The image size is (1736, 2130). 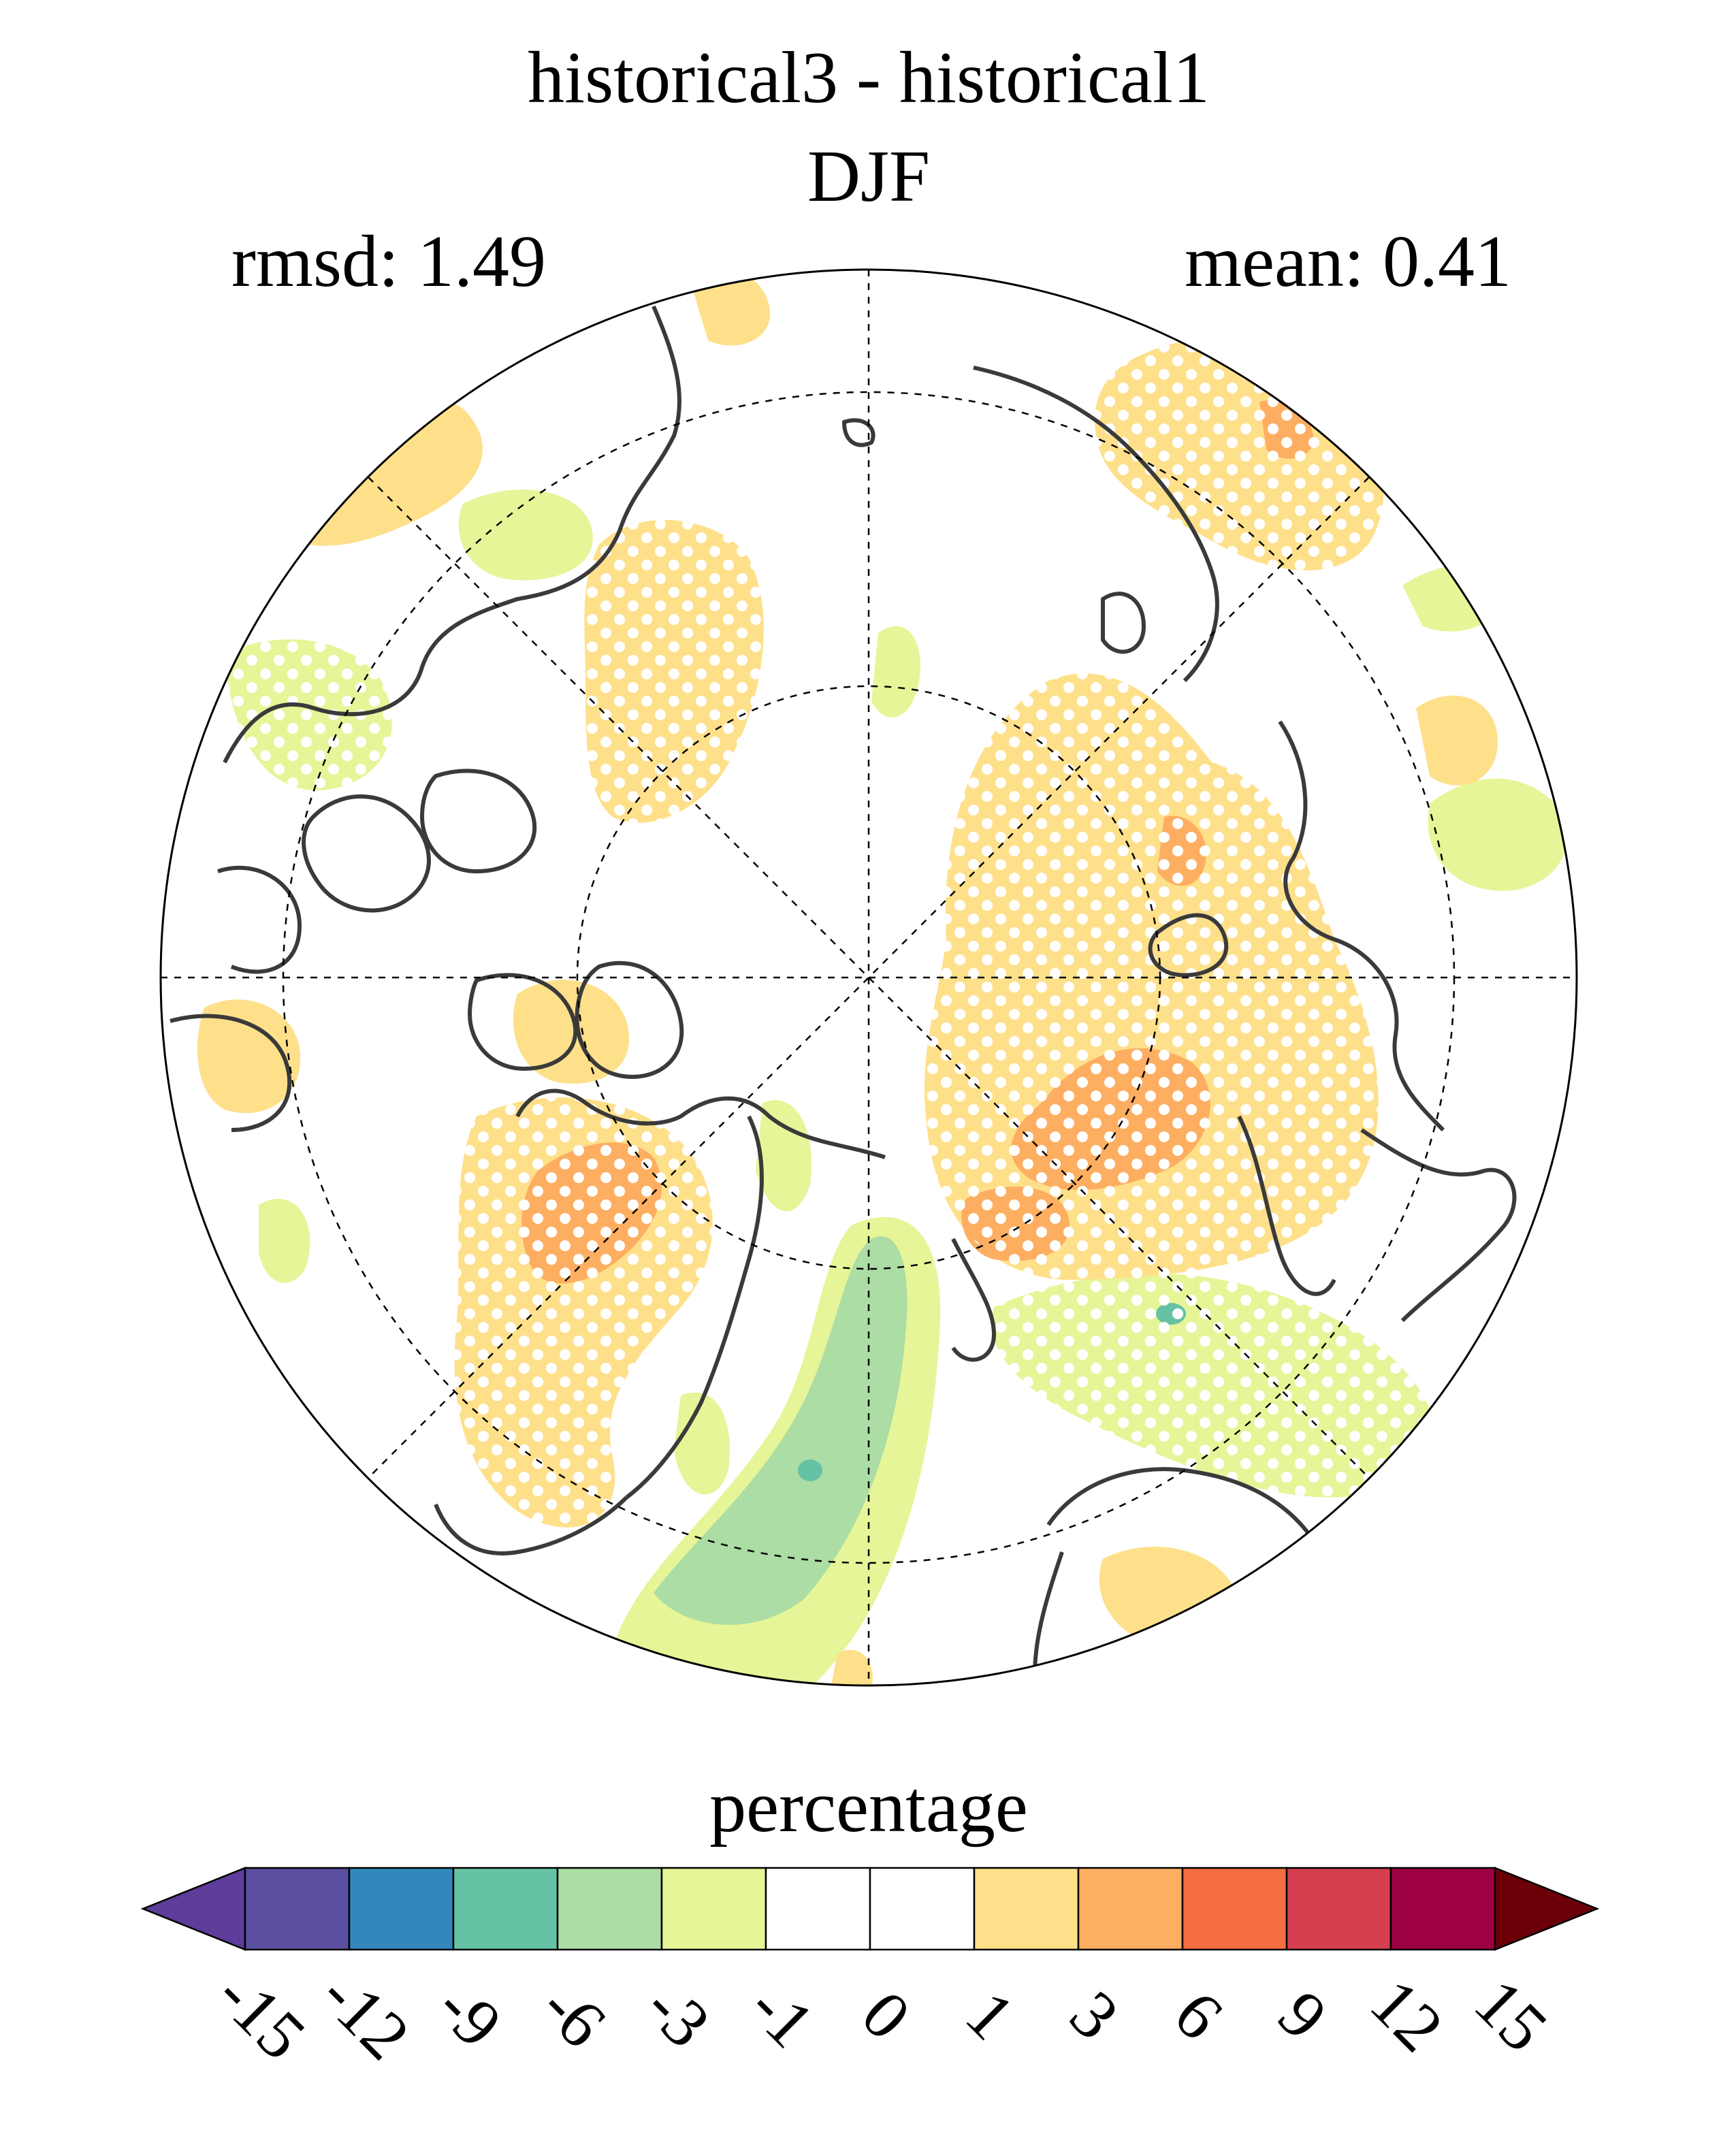 I want to click on colorbar-extend-low, so click(x=193, y=1909).